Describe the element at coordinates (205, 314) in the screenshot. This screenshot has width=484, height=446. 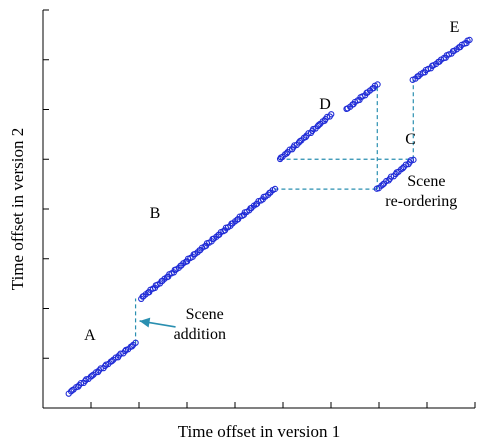
I see `annotation-scene-addition-line1: Scene` at that location.